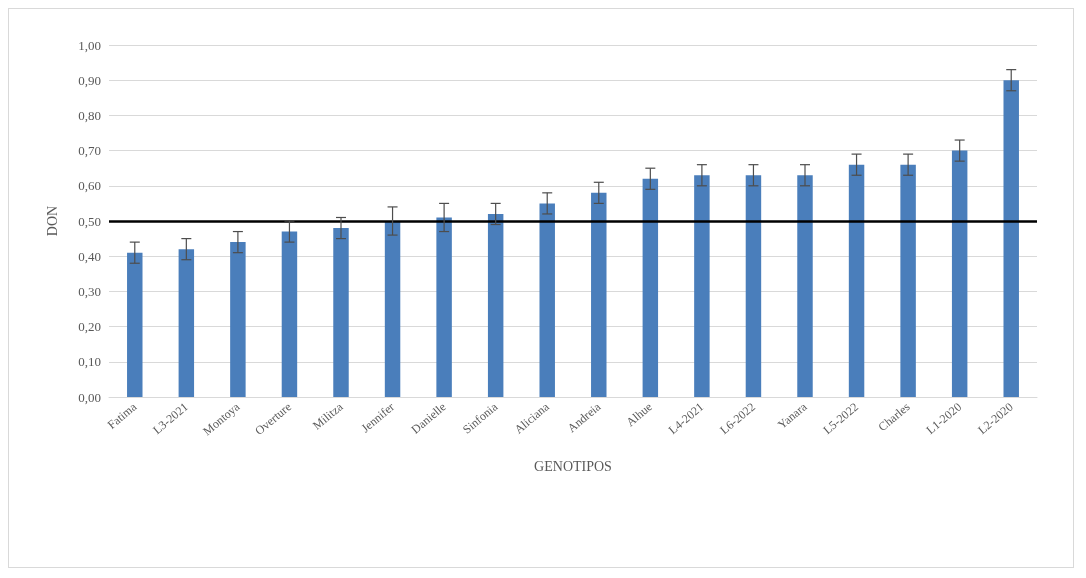 The width and height of the screenshot is (1086, 578). Describe the element at coordinates (89, 45) in the screenshot. I see `y-tick-label: 1,00` at that location.